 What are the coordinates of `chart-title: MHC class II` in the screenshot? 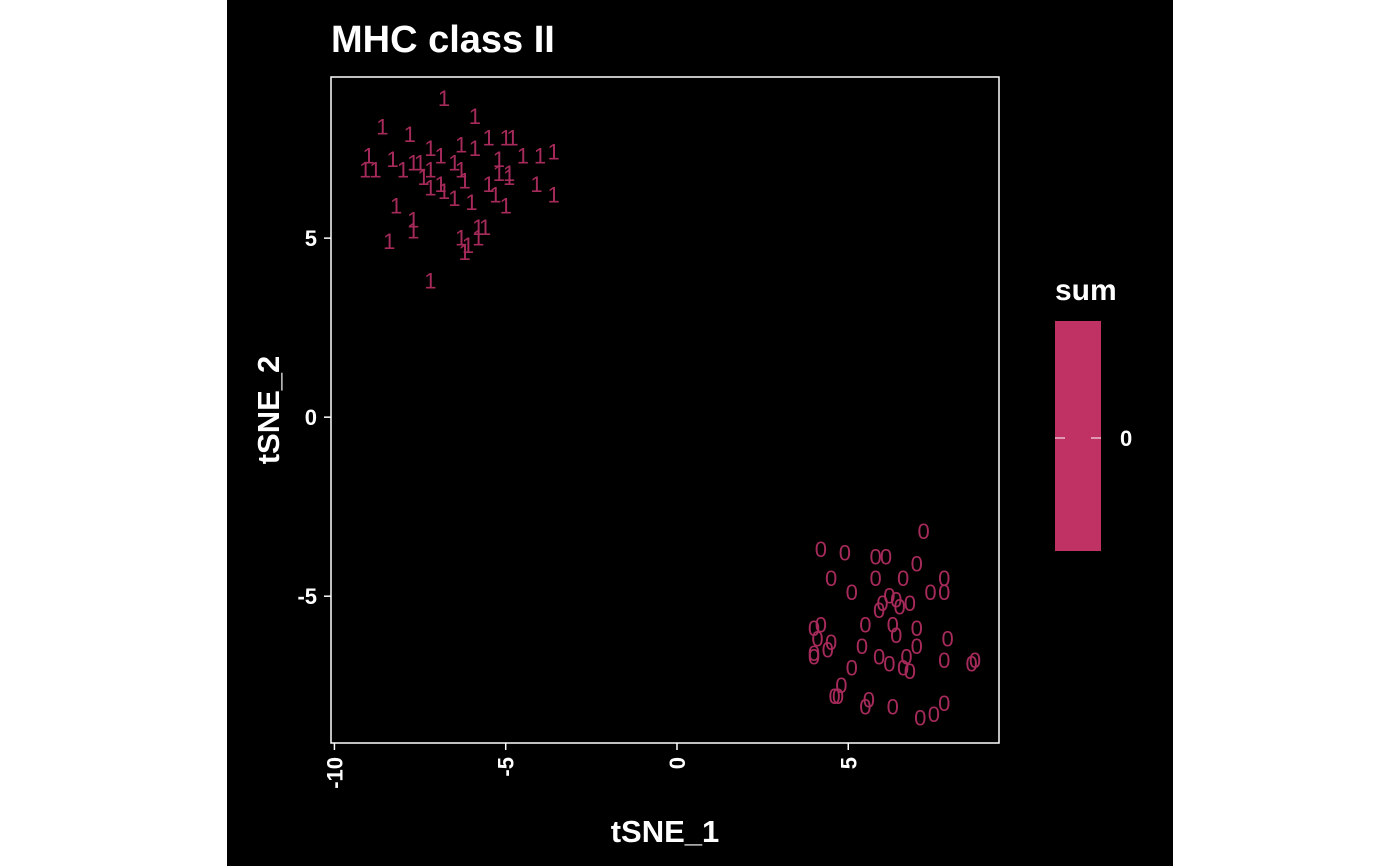 It's located at (443, 40).